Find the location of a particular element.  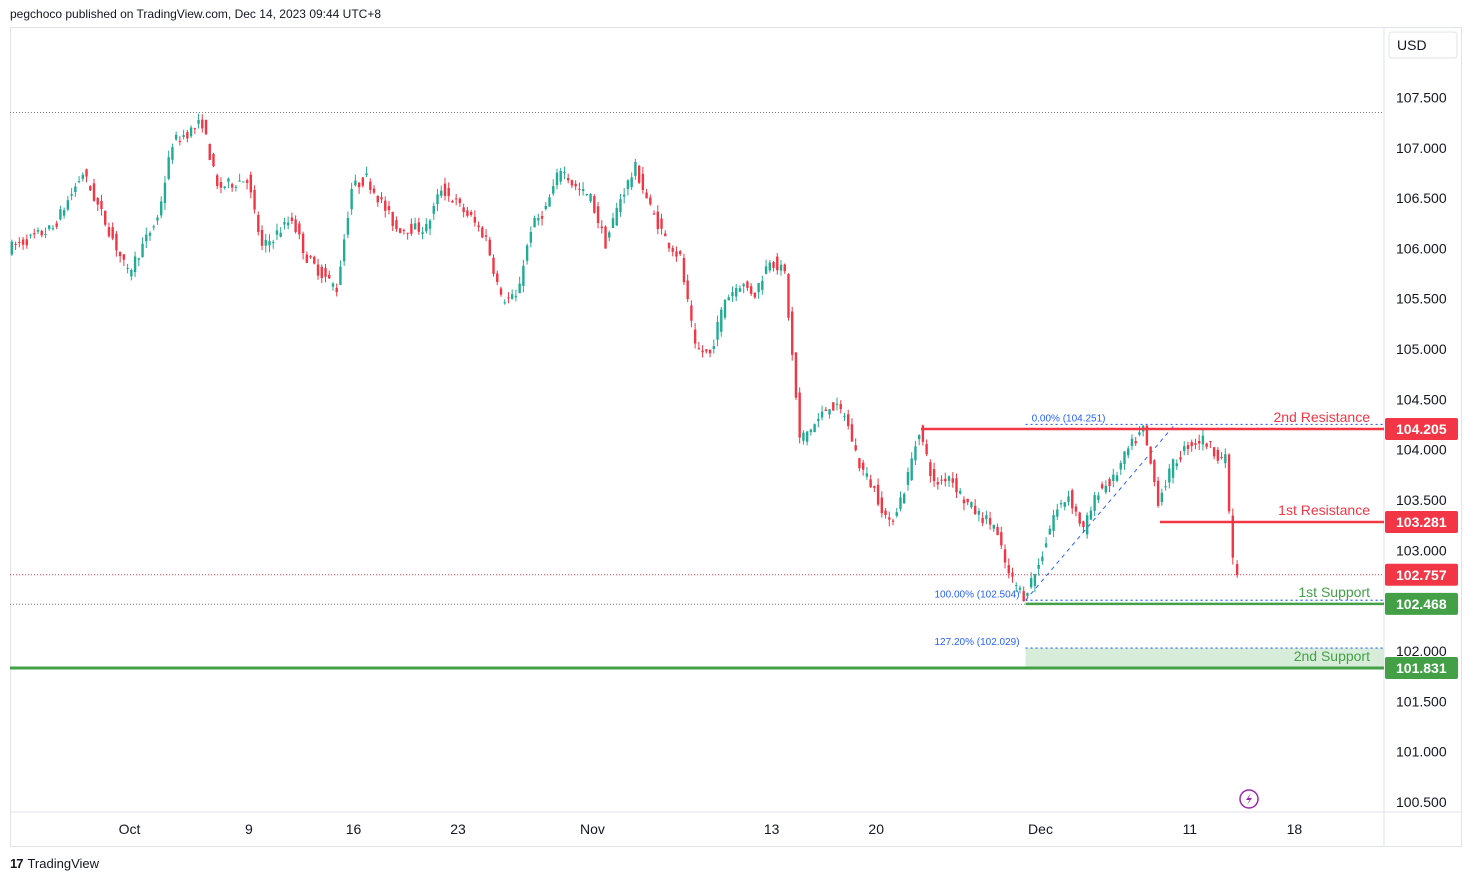

currency-button is located at coordinates (1423, 45).